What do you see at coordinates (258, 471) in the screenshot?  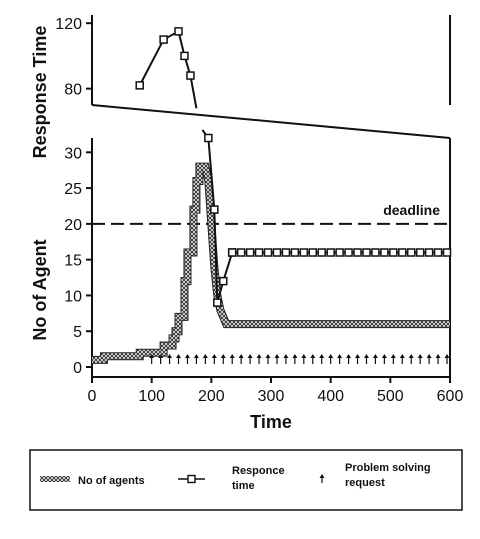 I see `legend-label-response-1: Responce` at bounding box center [258, 471].